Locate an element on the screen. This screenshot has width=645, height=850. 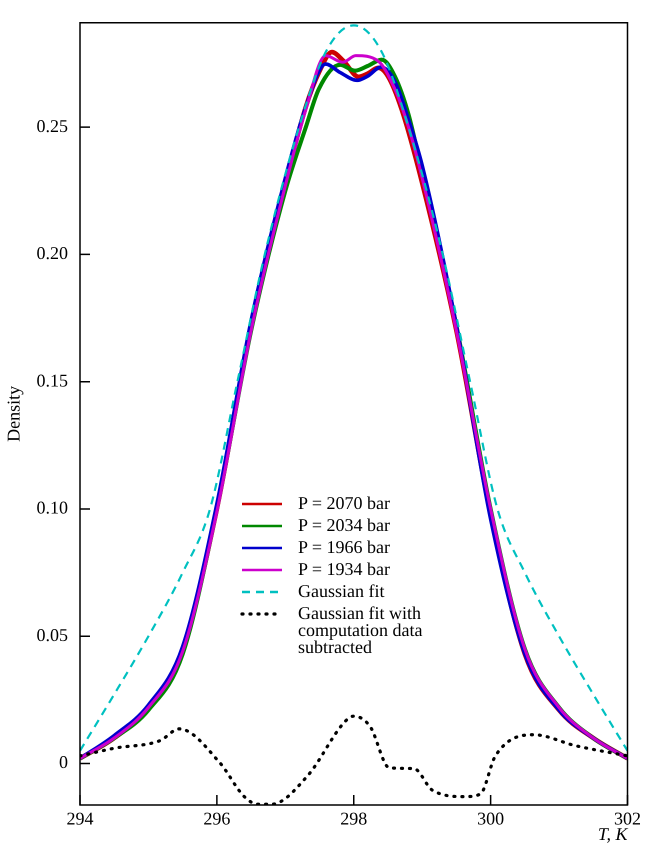
y-tick-label: 0.20 is located at coordinates (52, 253).